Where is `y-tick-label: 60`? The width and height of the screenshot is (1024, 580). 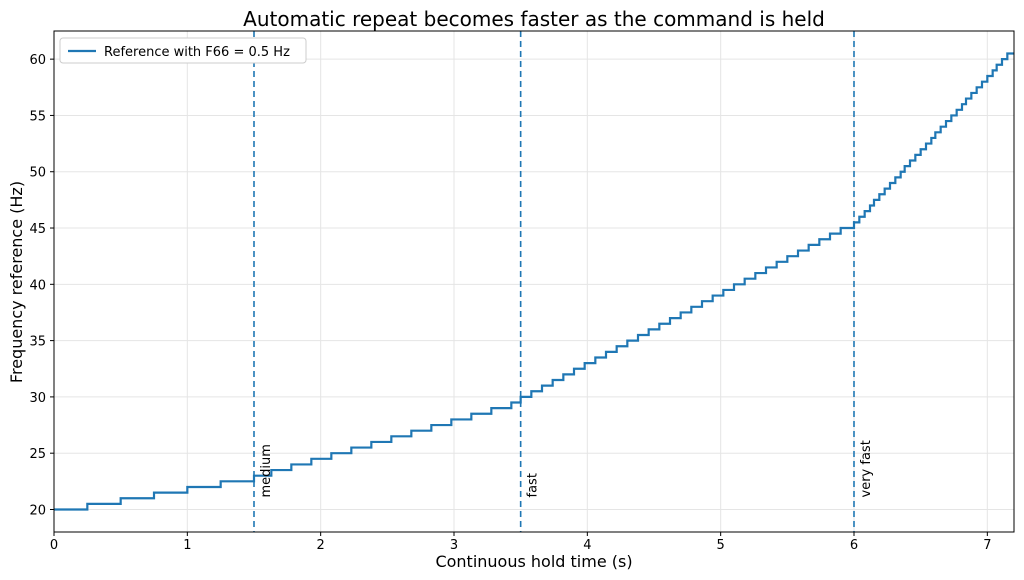 y-tick-label: 60 is located at coordinates (37, 60).